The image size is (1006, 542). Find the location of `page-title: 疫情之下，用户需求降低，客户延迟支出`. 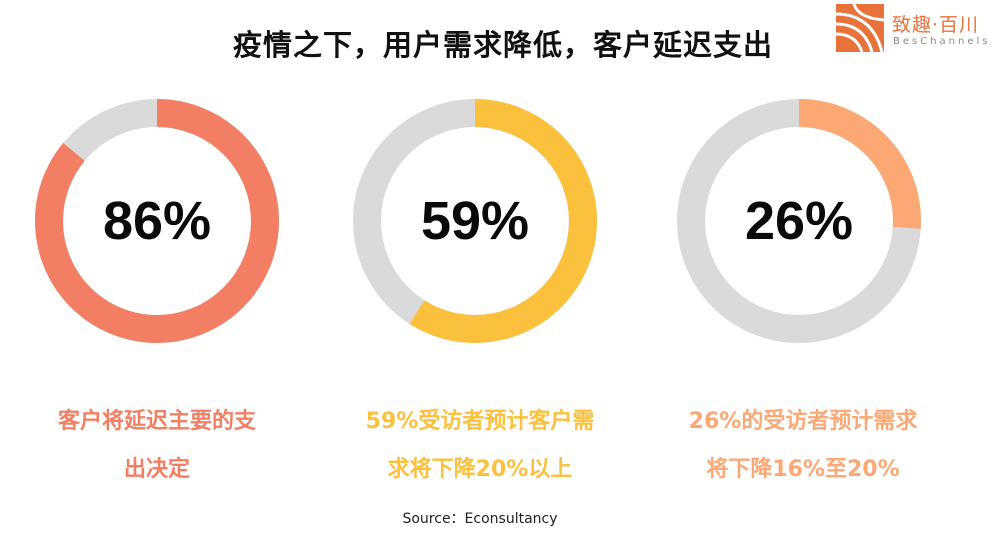

page-title: 疫情之下，用户需求降低，客户延迟支出 is located at coordinates (502, 45).